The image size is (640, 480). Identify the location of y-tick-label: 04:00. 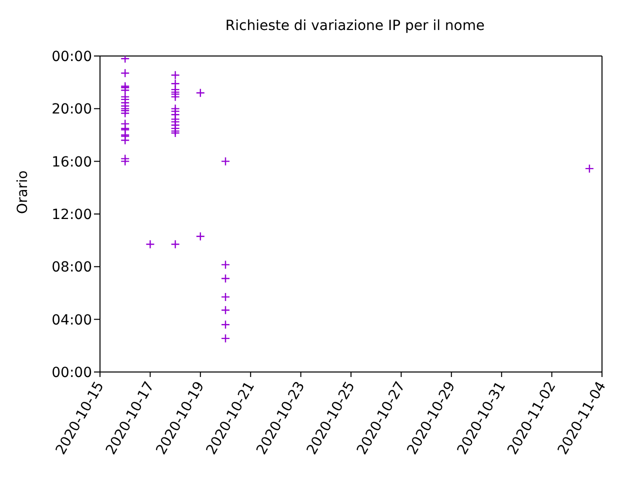
(72, 320).